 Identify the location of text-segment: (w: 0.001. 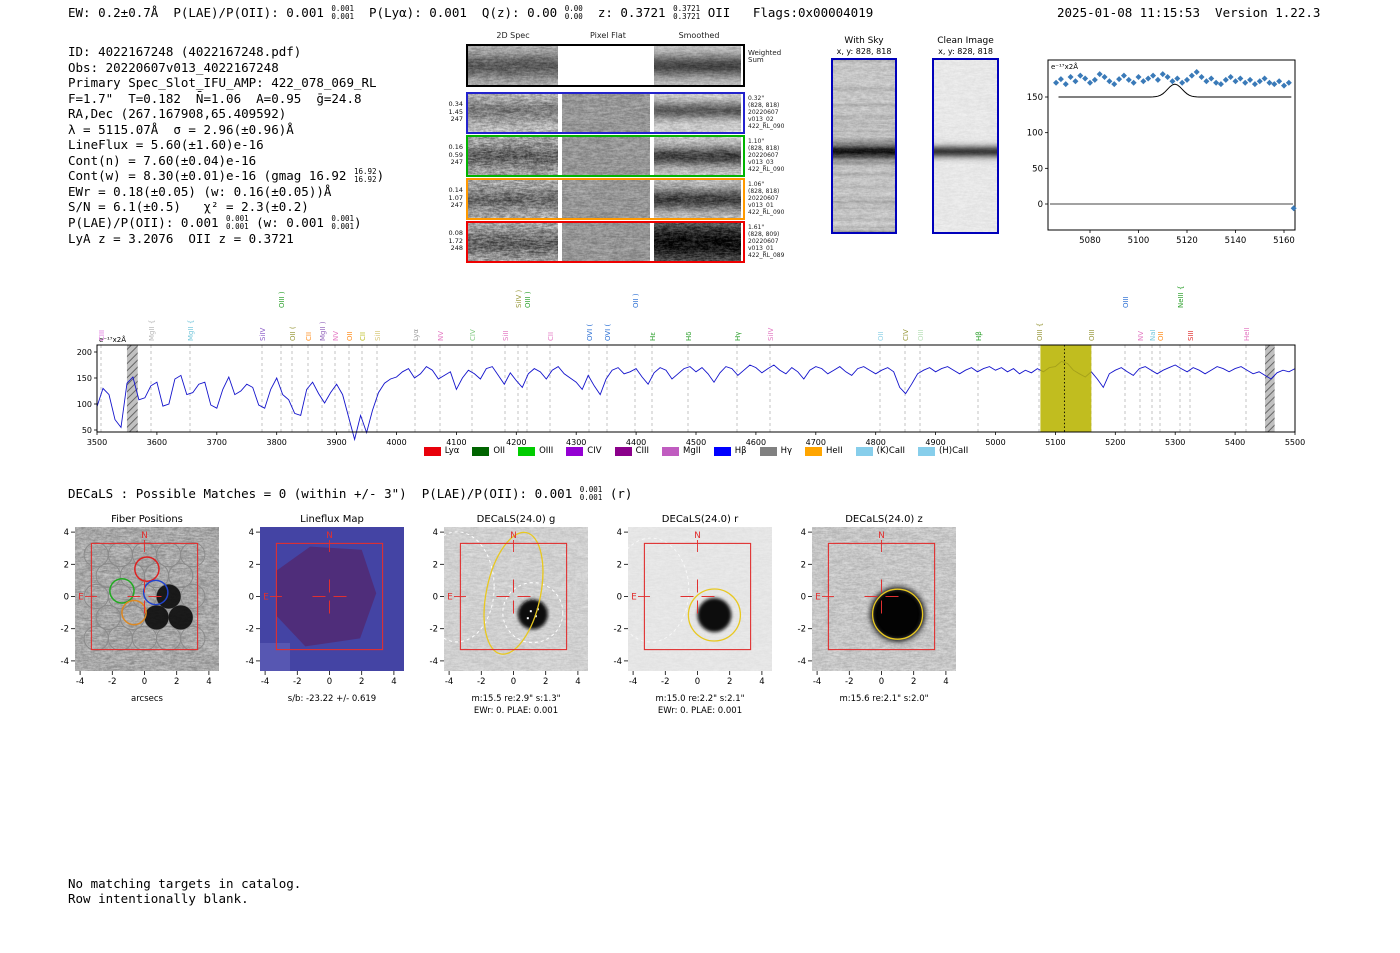
(290, 222).